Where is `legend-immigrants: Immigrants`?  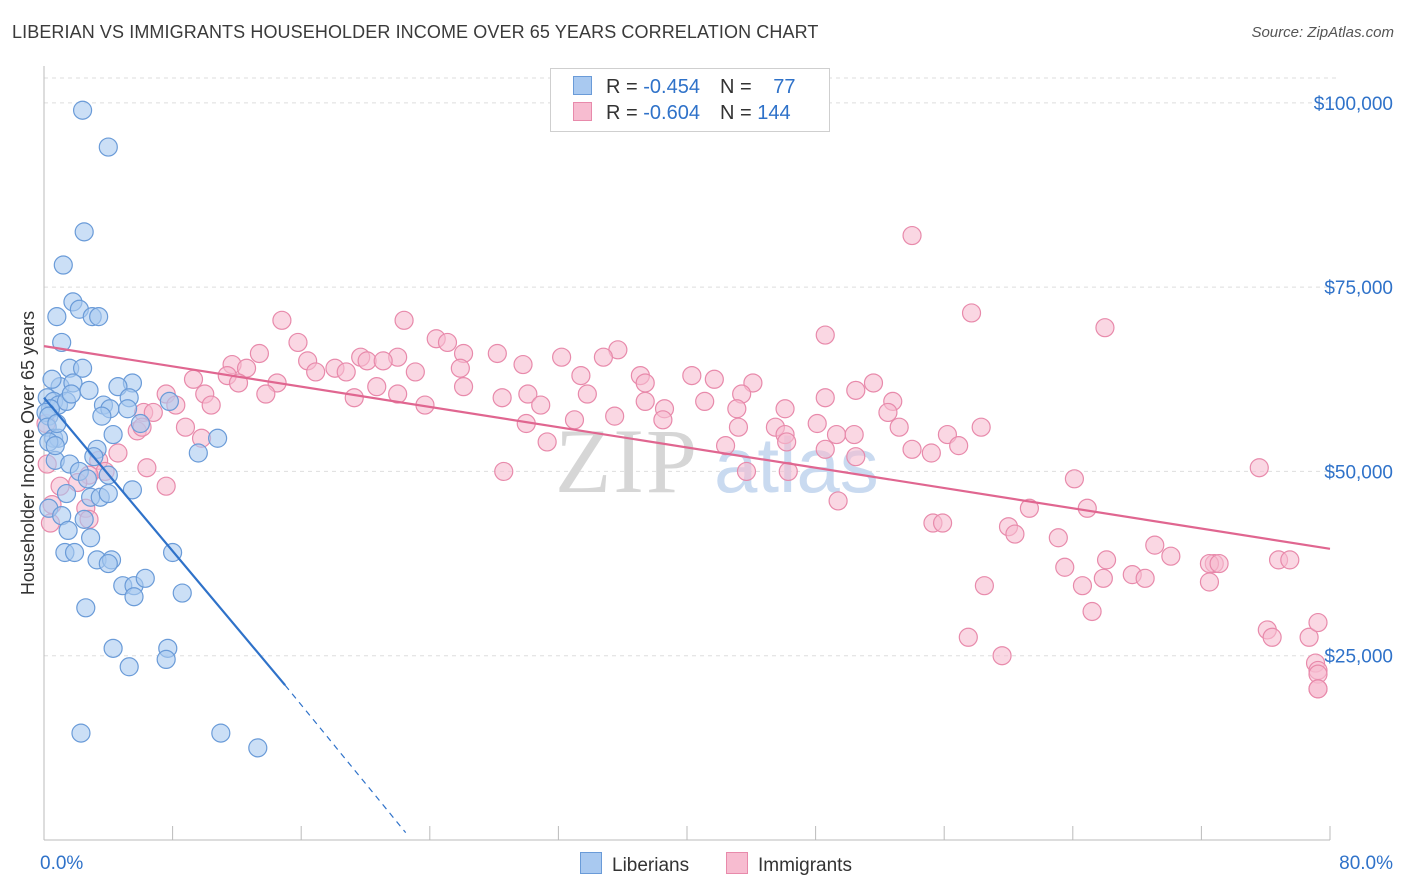
legend-immigrants: Immigrants is located at coordinates (789, 864).